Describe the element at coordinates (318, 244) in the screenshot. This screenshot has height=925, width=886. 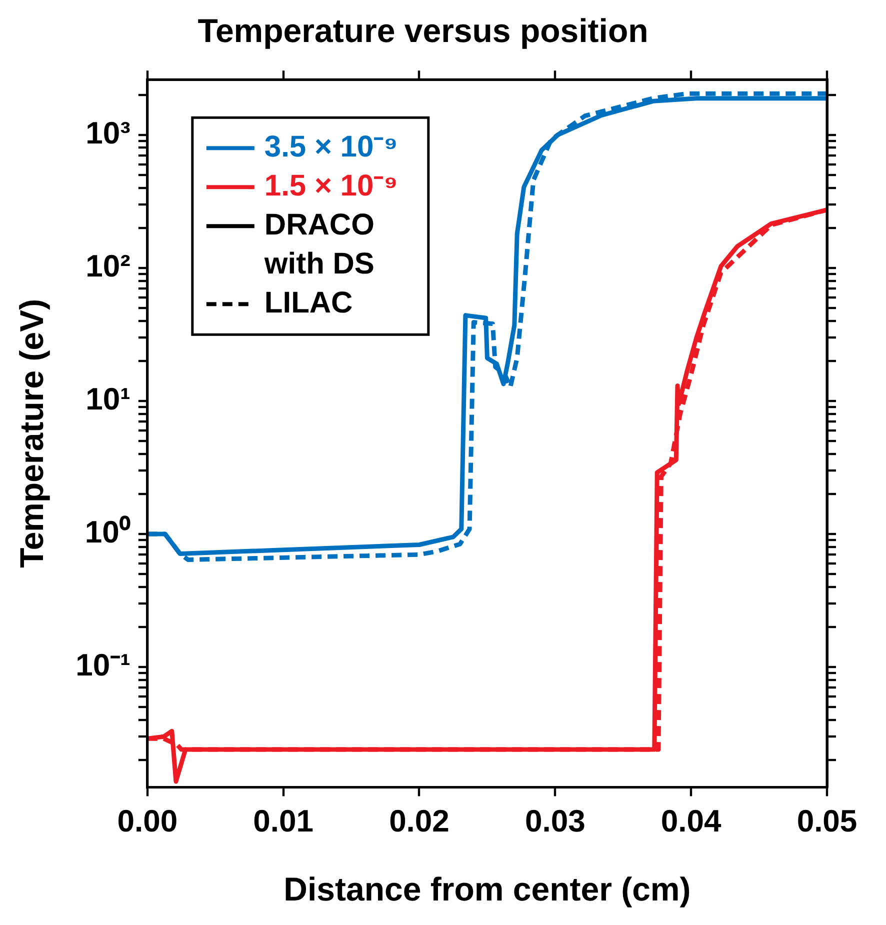
I see `legend-label: DRACO with DS` at that location.